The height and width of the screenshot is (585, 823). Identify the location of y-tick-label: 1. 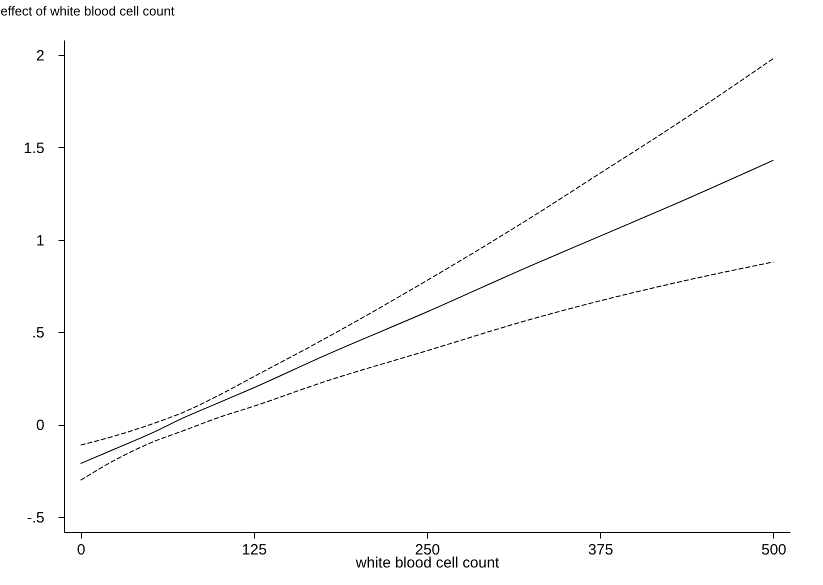
(40, 241).